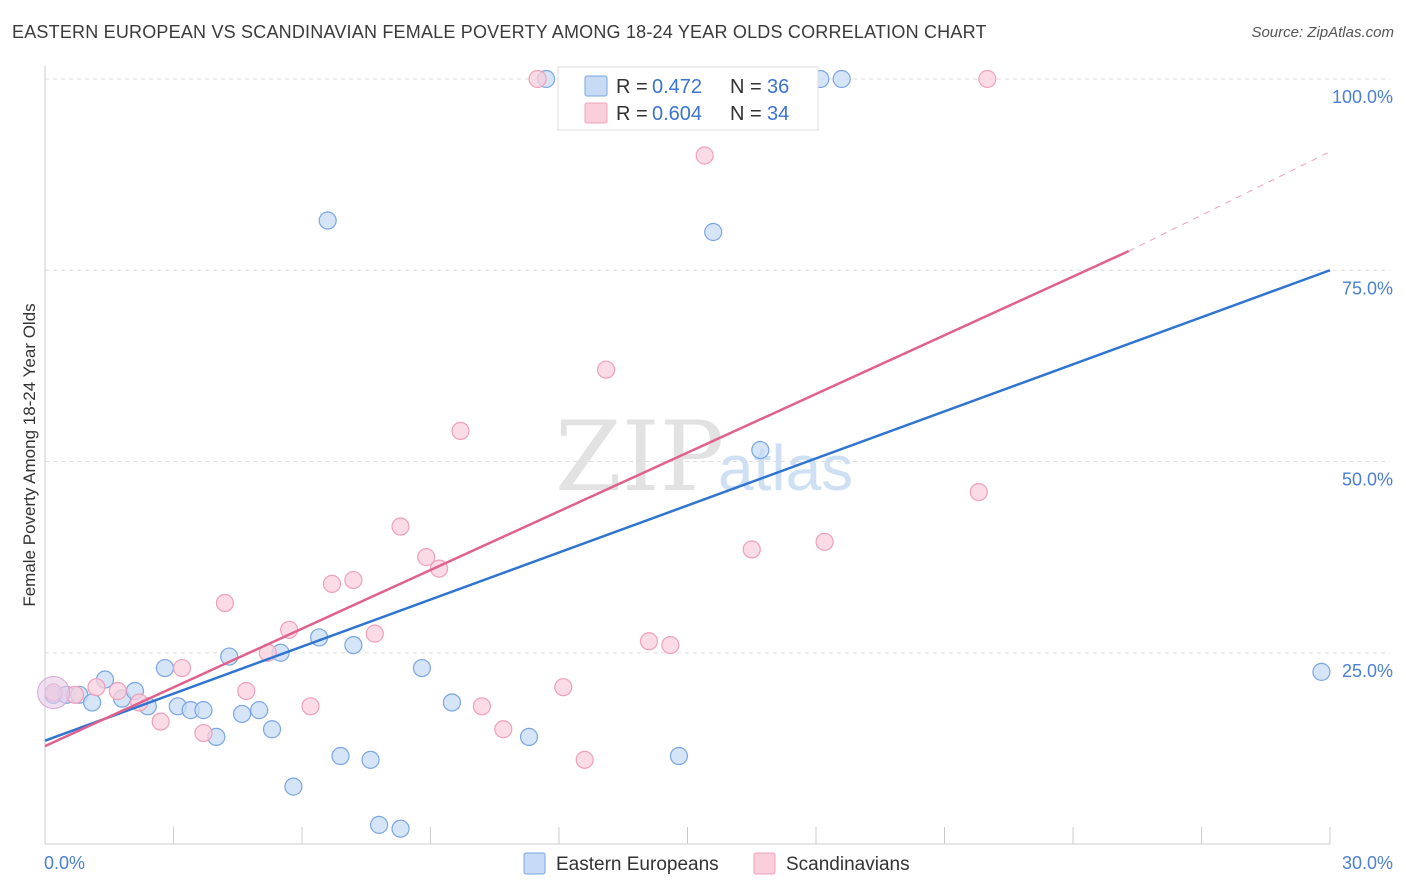 This screenshot has width=1406, height=892. What do you see at coordinates (632, 87) in the screenshot?
I see `legend-r-label-eastern: R =` at bounding box center [632, 87].